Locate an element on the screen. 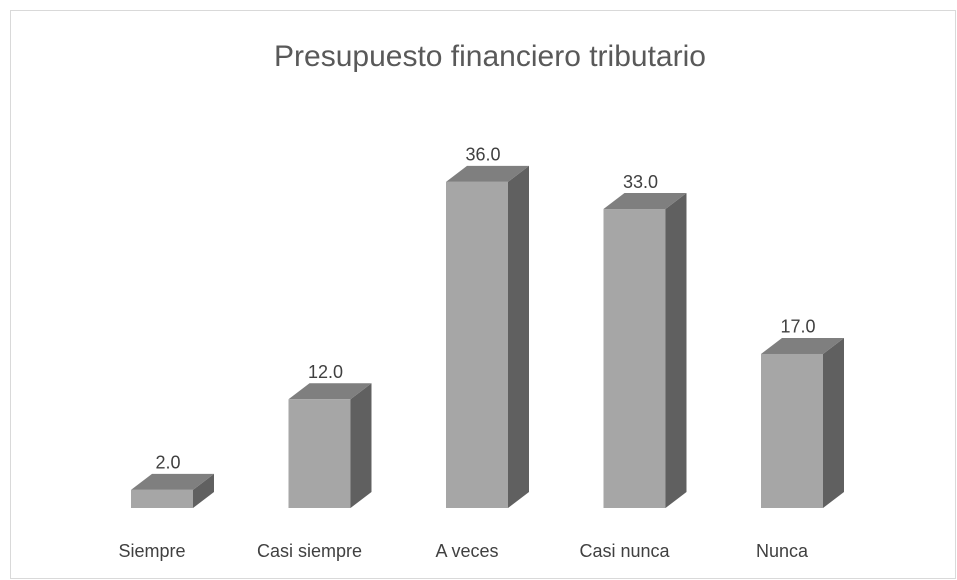  data-label: 17.0 is located at coordinates (797, 327).